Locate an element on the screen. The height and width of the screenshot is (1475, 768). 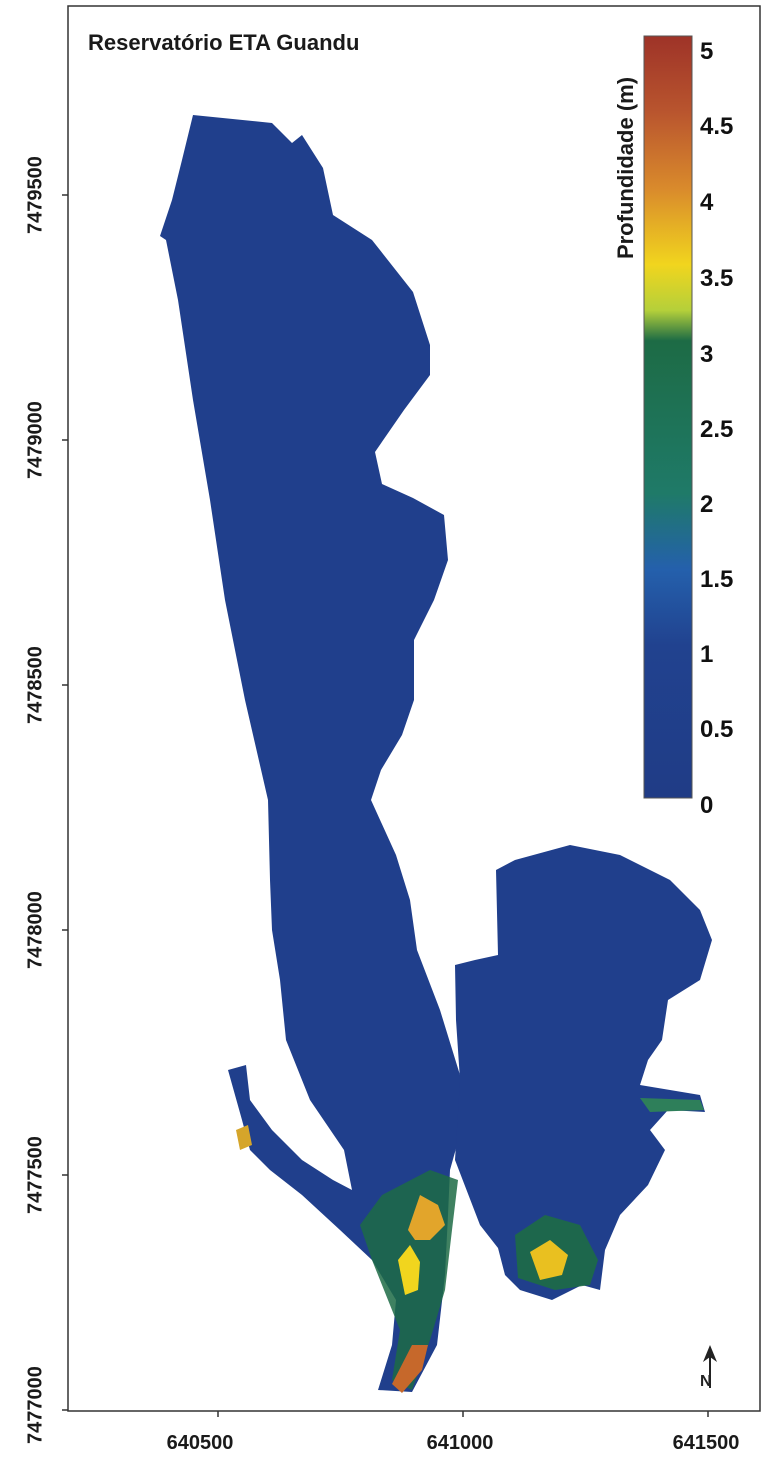
map-title: Reservatório ETA Guandu is located at coordinates (224, 42).